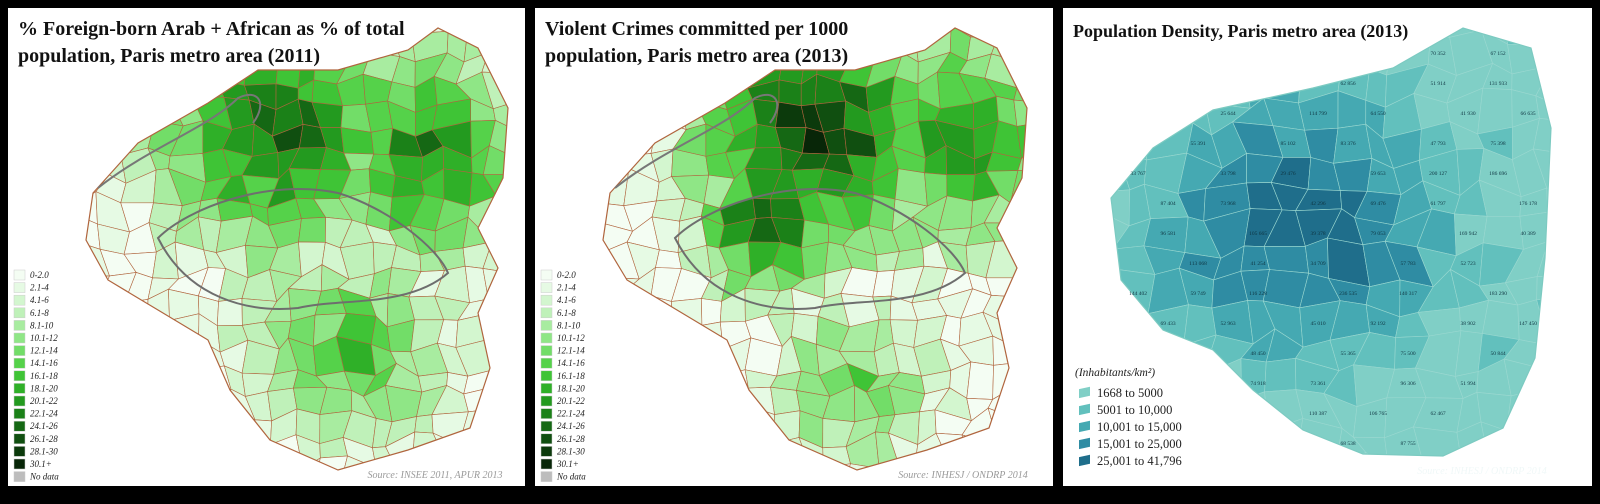  I want to click on legend-label: 26.1-28, so click(44, 439).